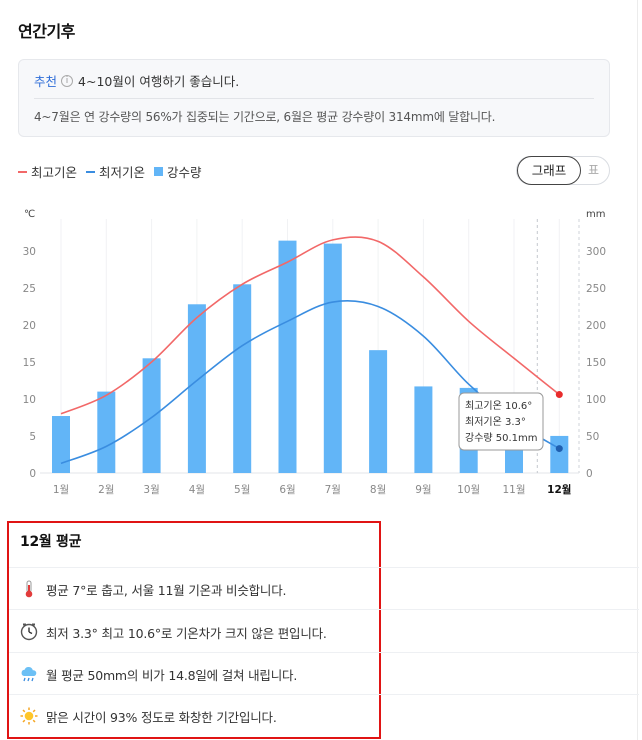  I want to click on x-tick-label: 10월, so click(468, 490).